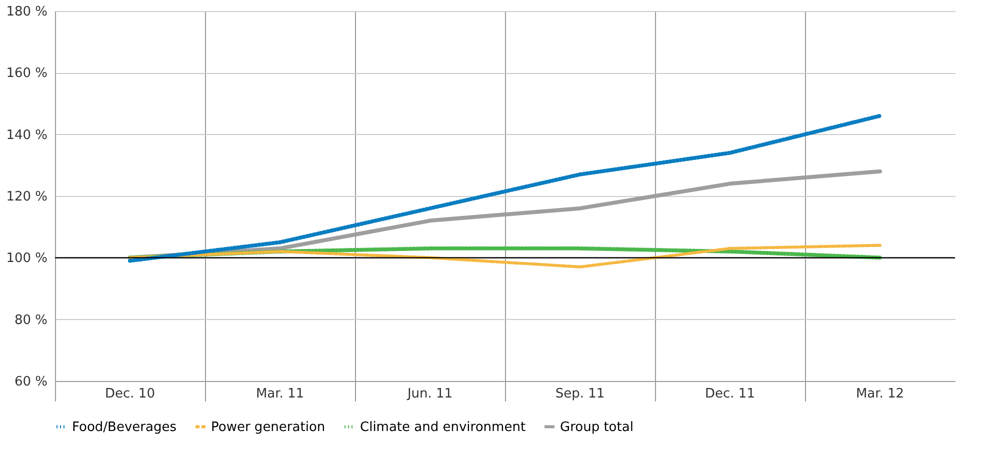  Describe the element at coordinates (443, 427) in the screenshot. I see `legend-label: Climate and environment` at that location.